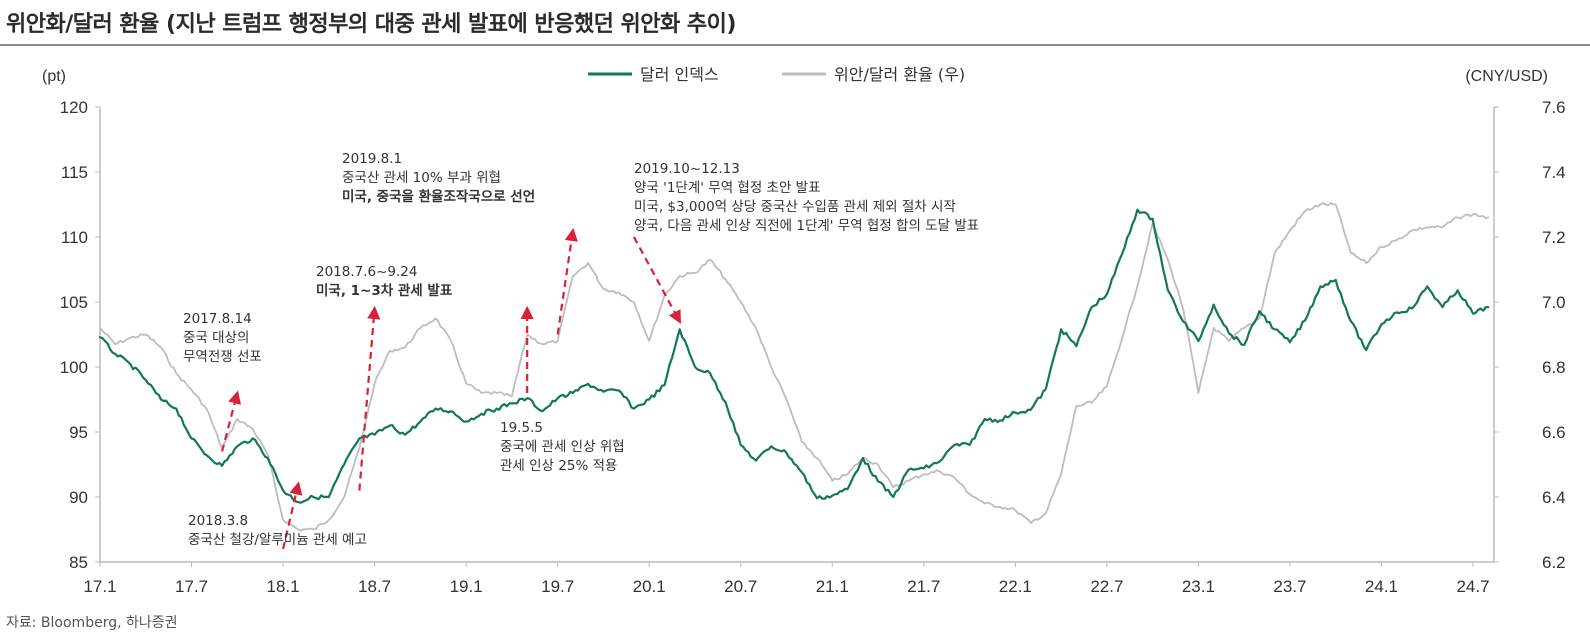 The image size is (1590, 638). Describe the element at coordinates (1472, 586) in the screenshot. I see `x-tick-label: 24.7` at that location.